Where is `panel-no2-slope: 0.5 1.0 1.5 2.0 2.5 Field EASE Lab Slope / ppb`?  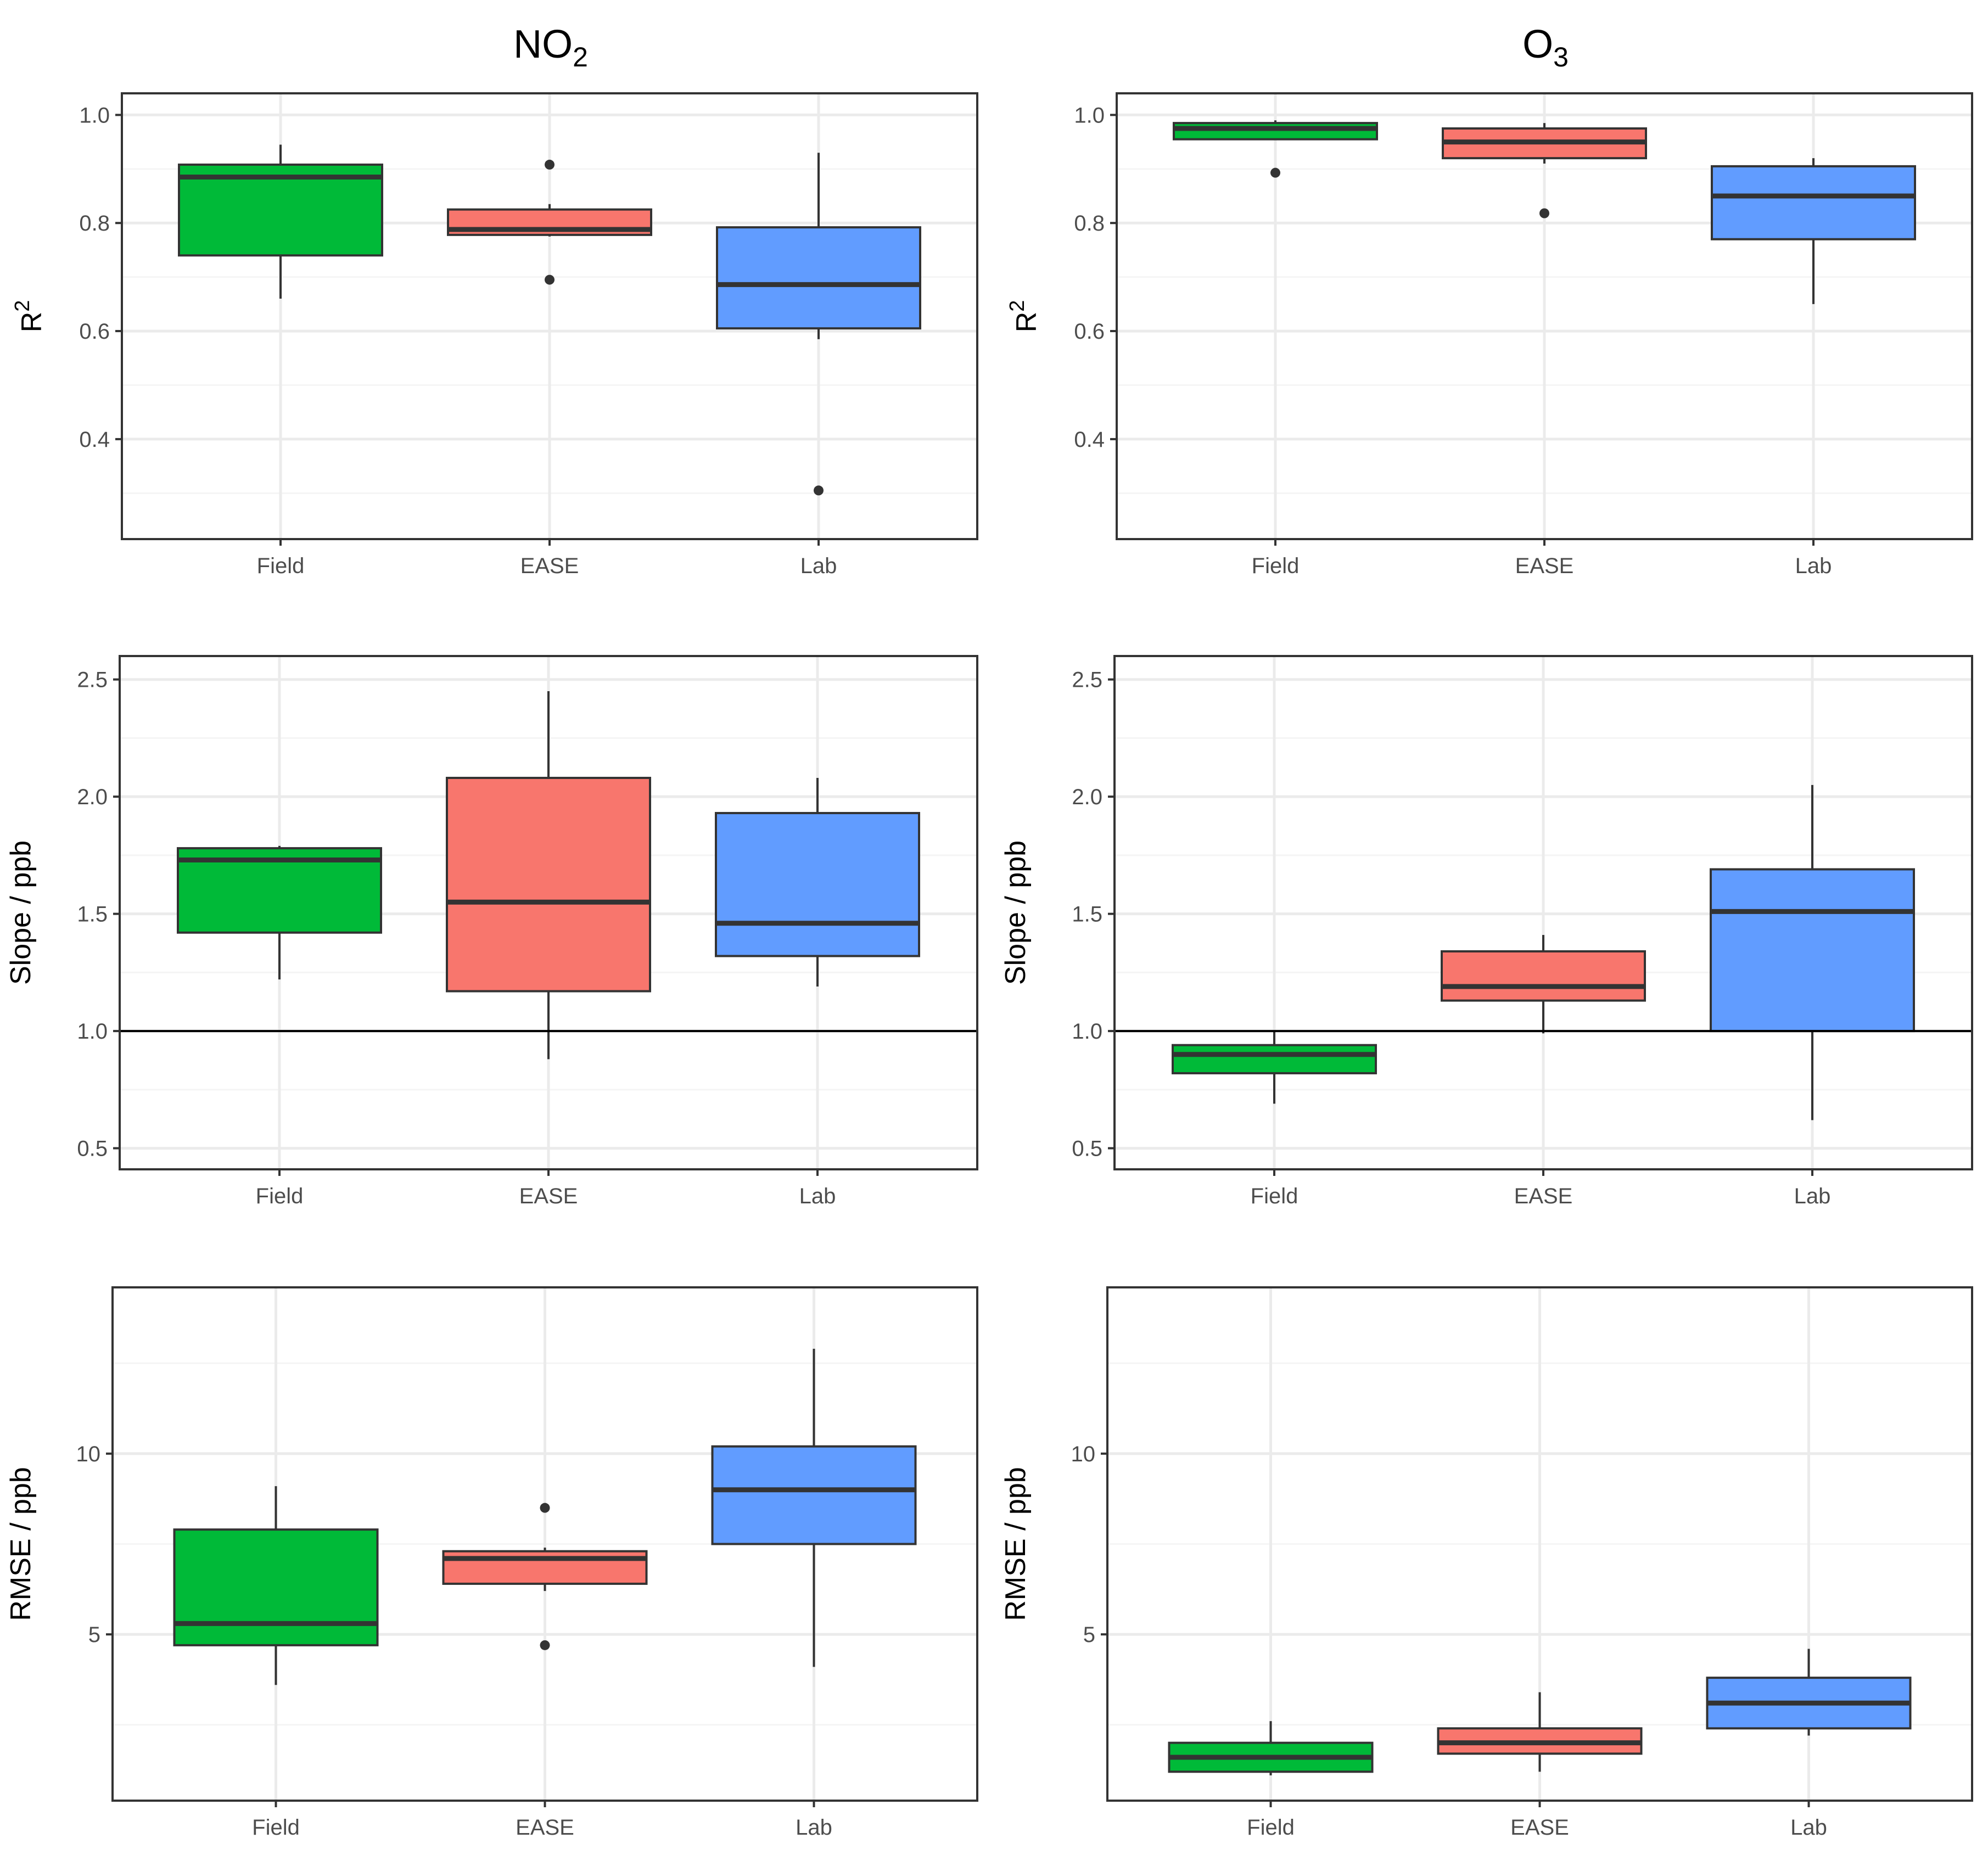 panel-no2-slope: 0.5 1.0 1.5 2.0 2.5 Field EASE Lab Slope / ppb is located at coordinates (492, 931).